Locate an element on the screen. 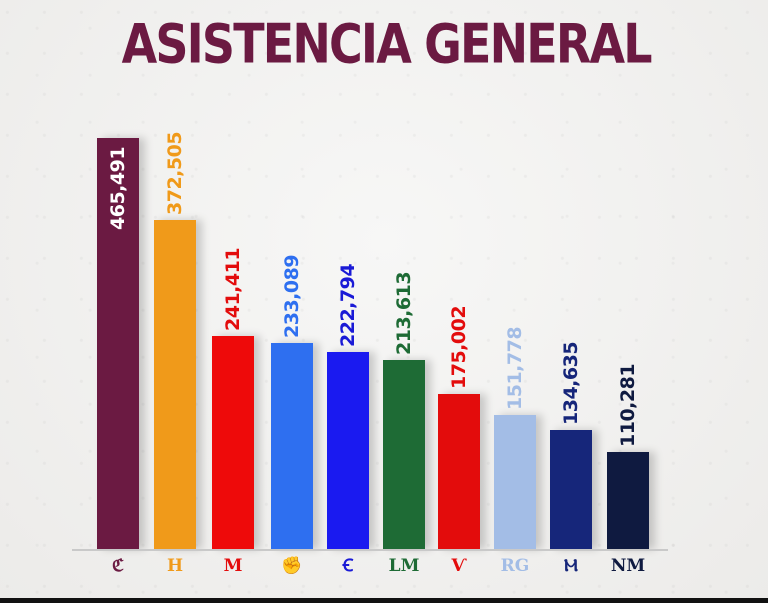  value-text: 222,794 is located at coordinates (348, 305).